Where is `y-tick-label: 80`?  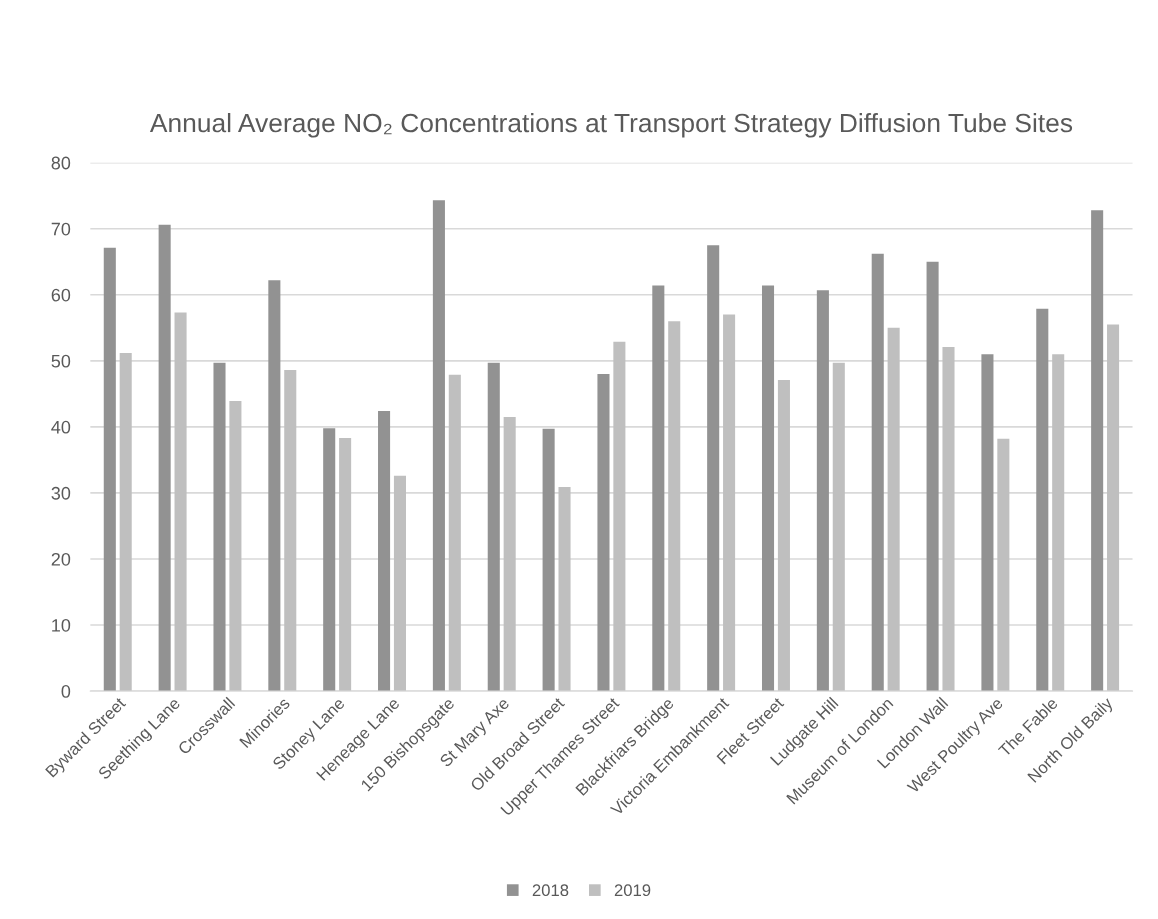
y-tick-label: 80 is located at coordinates (61, 163).